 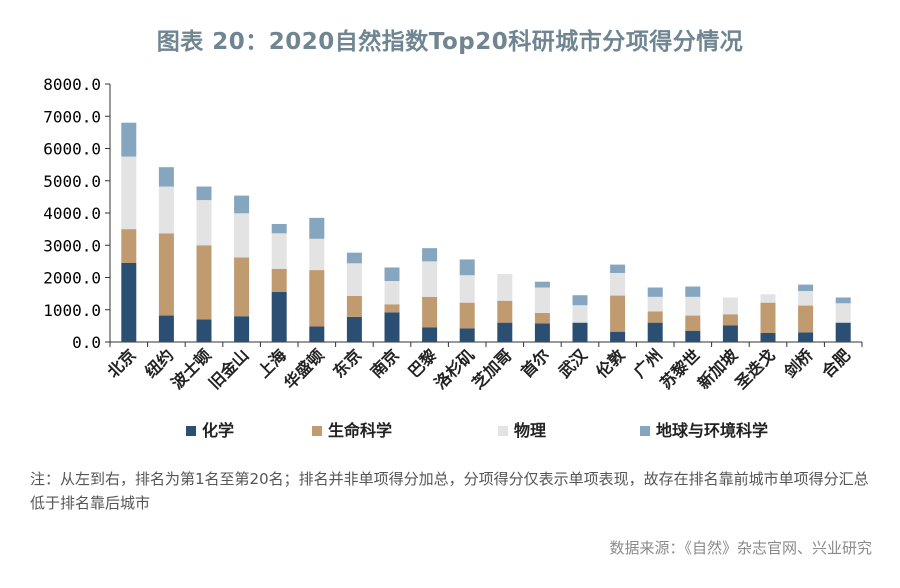 What do you see at coordinates (218, 430) in the screenshot?
I see `legend-label: 化学` at bounding box center [218, 430].